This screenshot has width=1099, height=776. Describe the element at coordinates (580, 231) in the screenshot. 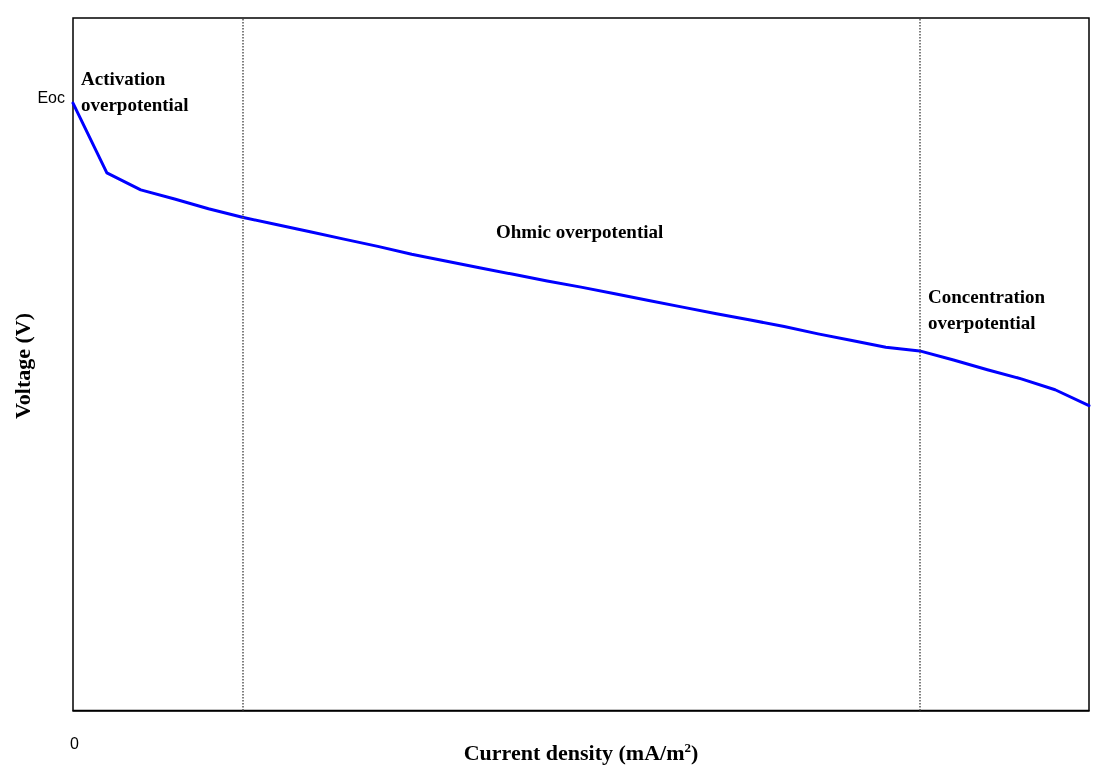

I see `annotation: Ohmic overpotential` at that location.